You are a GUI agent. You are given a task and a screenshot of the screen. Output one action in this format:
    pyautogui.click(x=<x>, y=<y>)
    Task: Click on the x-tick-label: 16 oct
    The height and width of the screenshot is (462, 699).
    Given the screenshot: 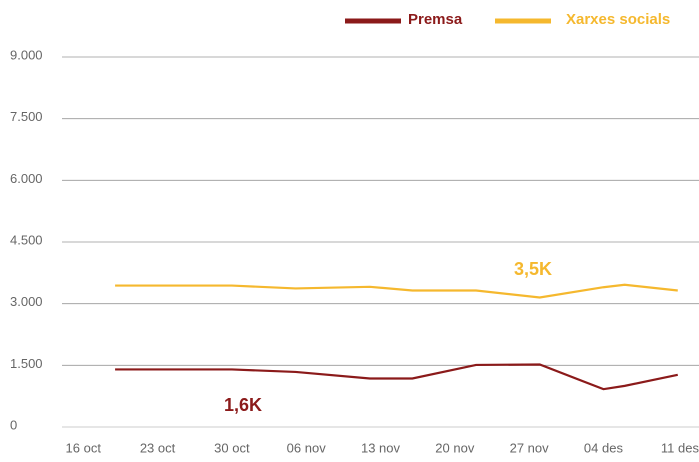 What is the action you would take?
    pyautogui.click(x=84, y=447)
    